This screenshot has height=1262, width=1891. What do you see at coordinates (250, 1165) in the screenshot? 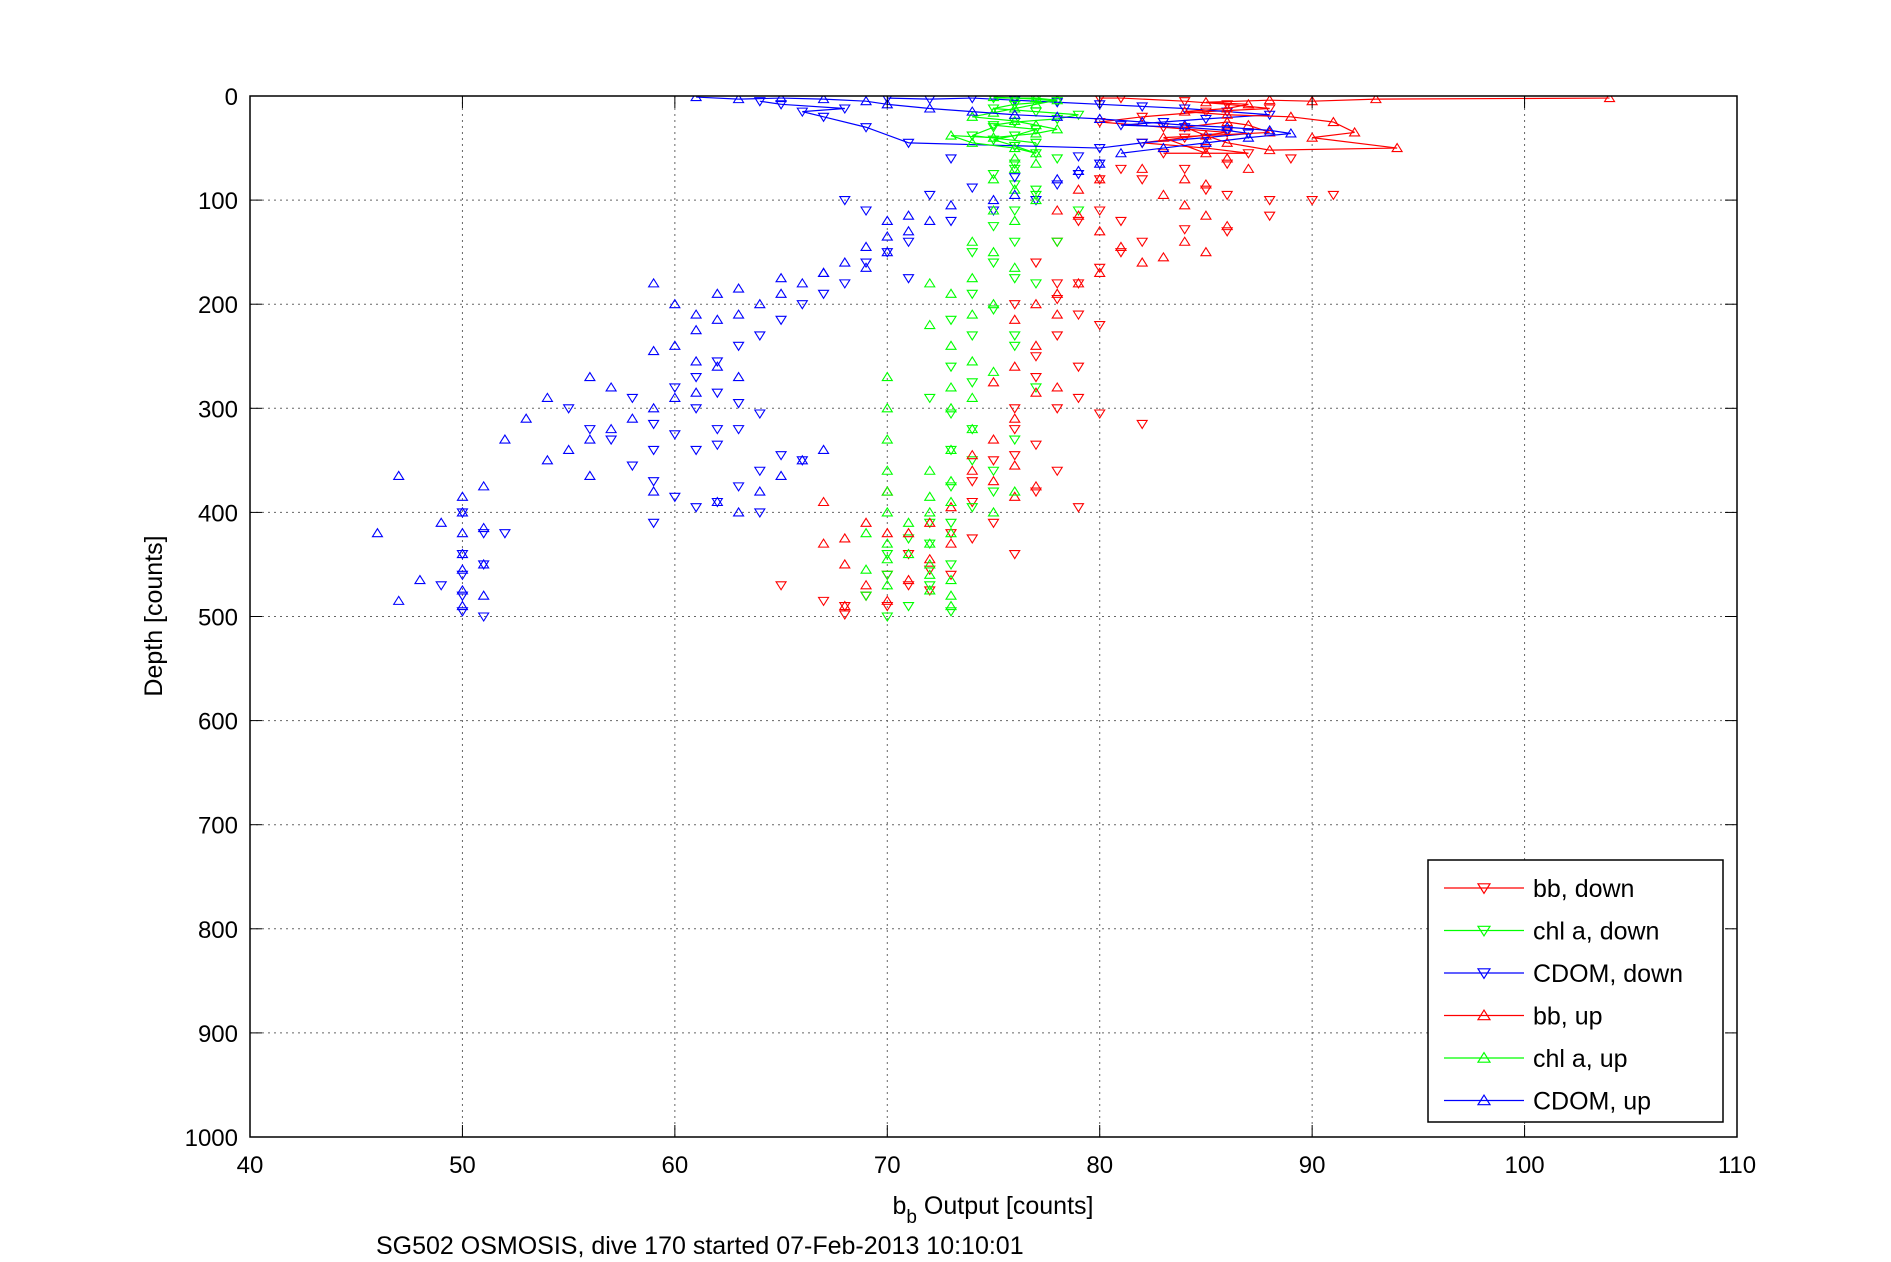
I see `x-tick-label: 40` at bounding box center [250, 1165].